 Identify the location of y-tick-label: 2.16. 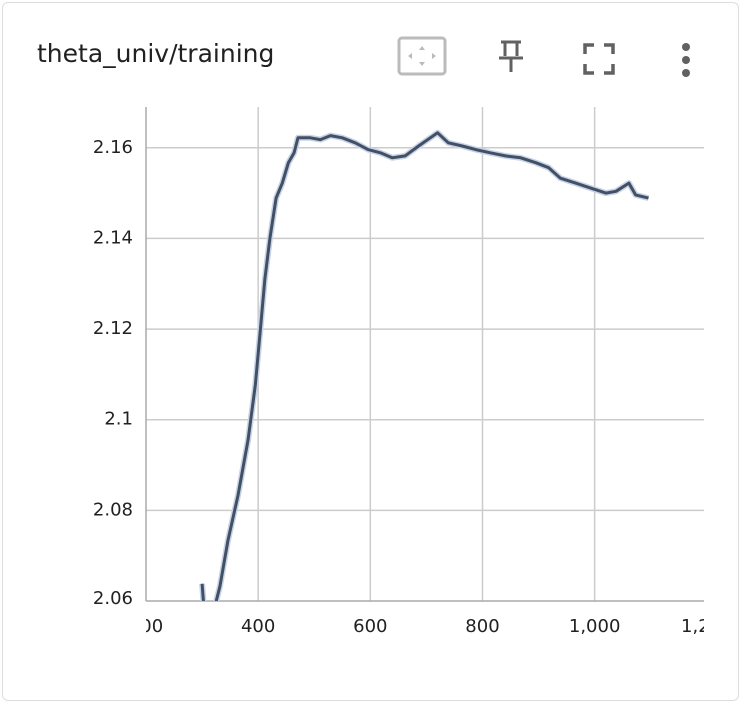
(113, 147).